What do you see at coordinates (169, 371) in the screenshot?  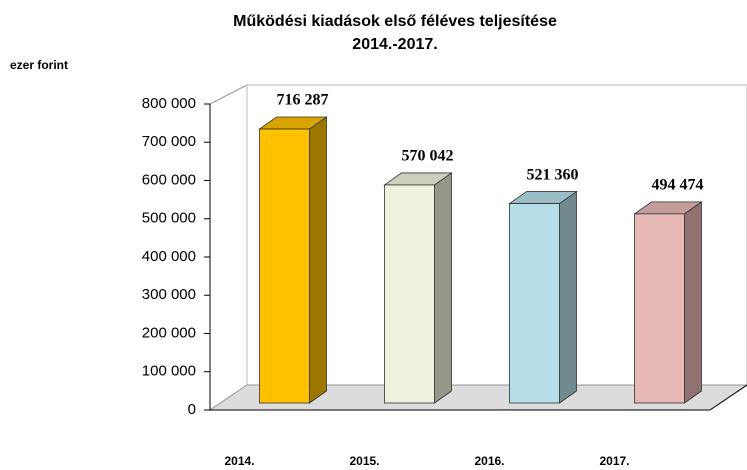 I see `y-tick-label: 100 000` at bounding box center [169, 371].